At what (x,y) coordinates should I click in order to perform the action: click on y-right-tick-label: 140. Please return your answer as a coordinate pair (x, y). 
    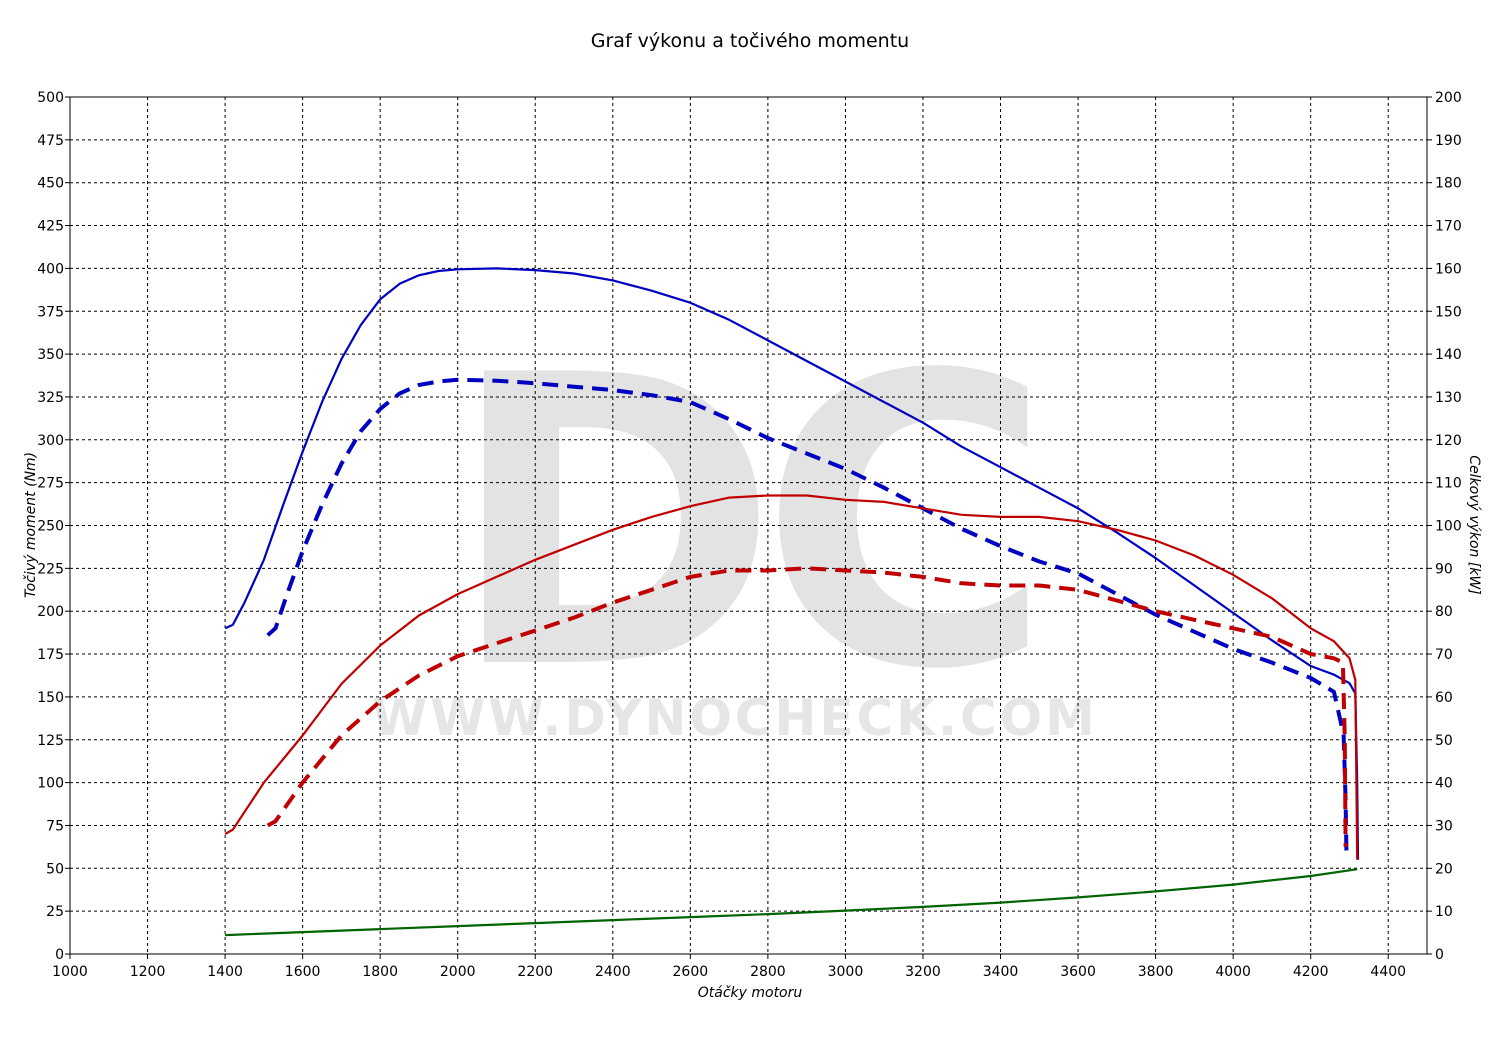
    Looking at the image, I should click on (1448, 355).